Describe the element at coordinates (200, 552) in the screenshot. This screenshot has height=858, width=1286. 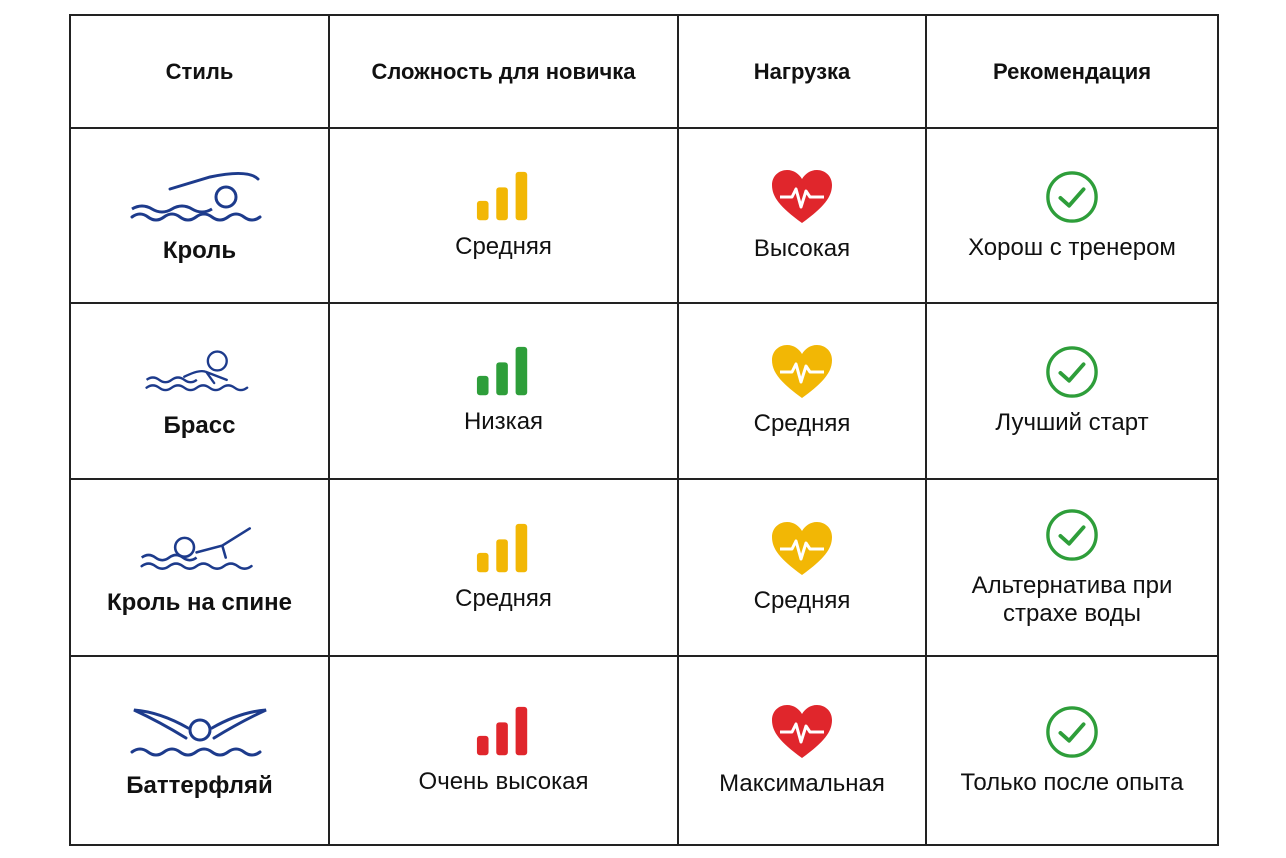
I see `backstroke-icon` at that location.